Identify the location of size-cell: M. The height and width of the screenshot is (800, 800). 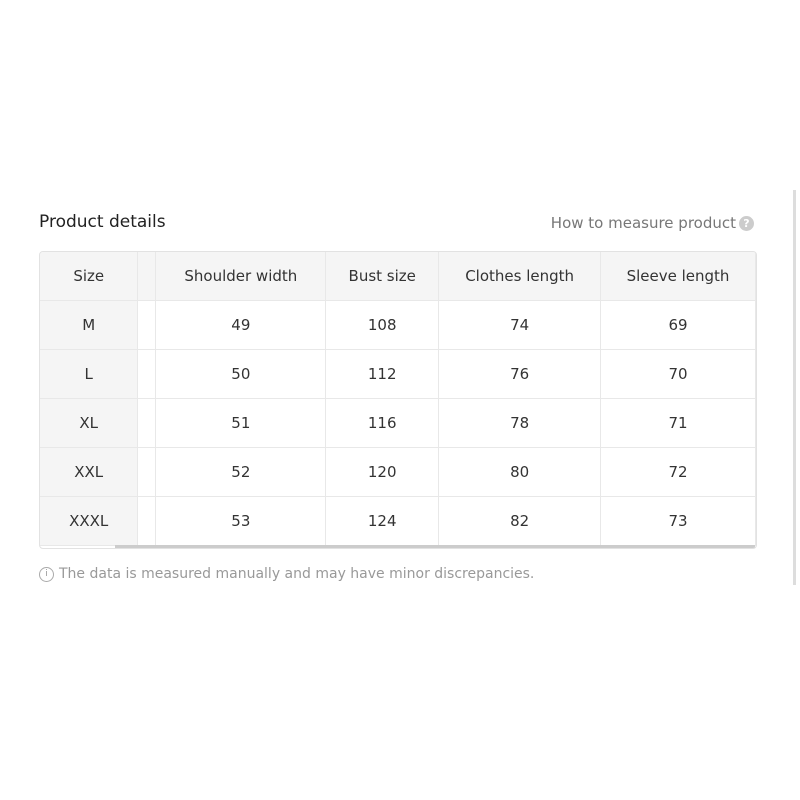
(89, 325).